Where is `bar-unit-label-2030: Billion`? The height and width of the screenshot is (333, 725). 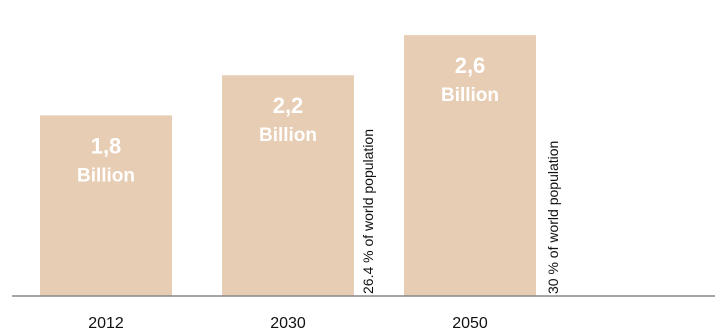
bar-unit-label-2030: Billion is located at coordinates (288, 135).